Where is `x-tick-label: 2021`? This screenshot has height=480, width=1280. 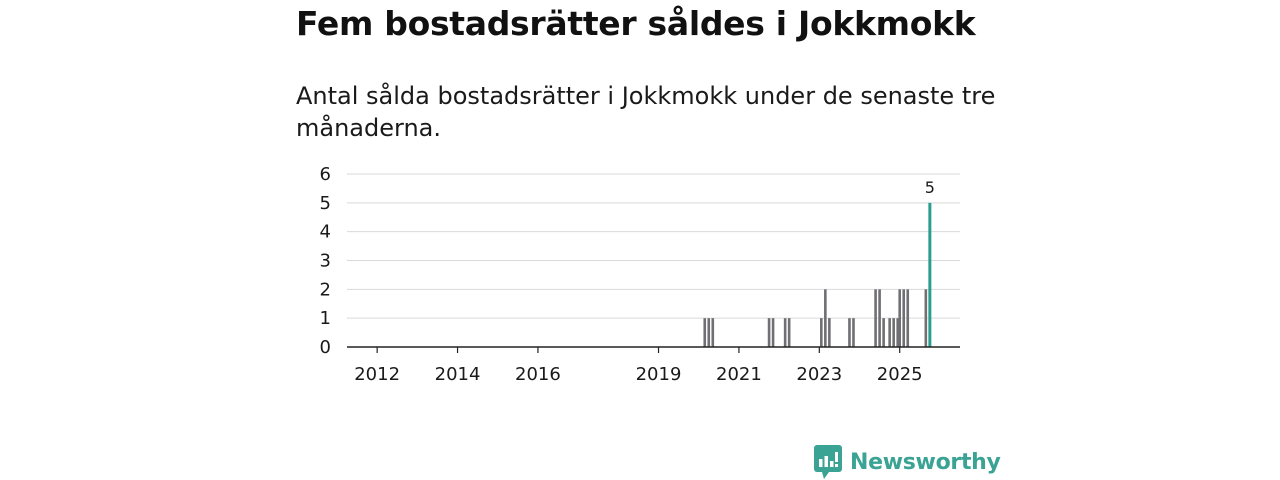
x-tick-label: 2021 is located at coordinates (739, 374).